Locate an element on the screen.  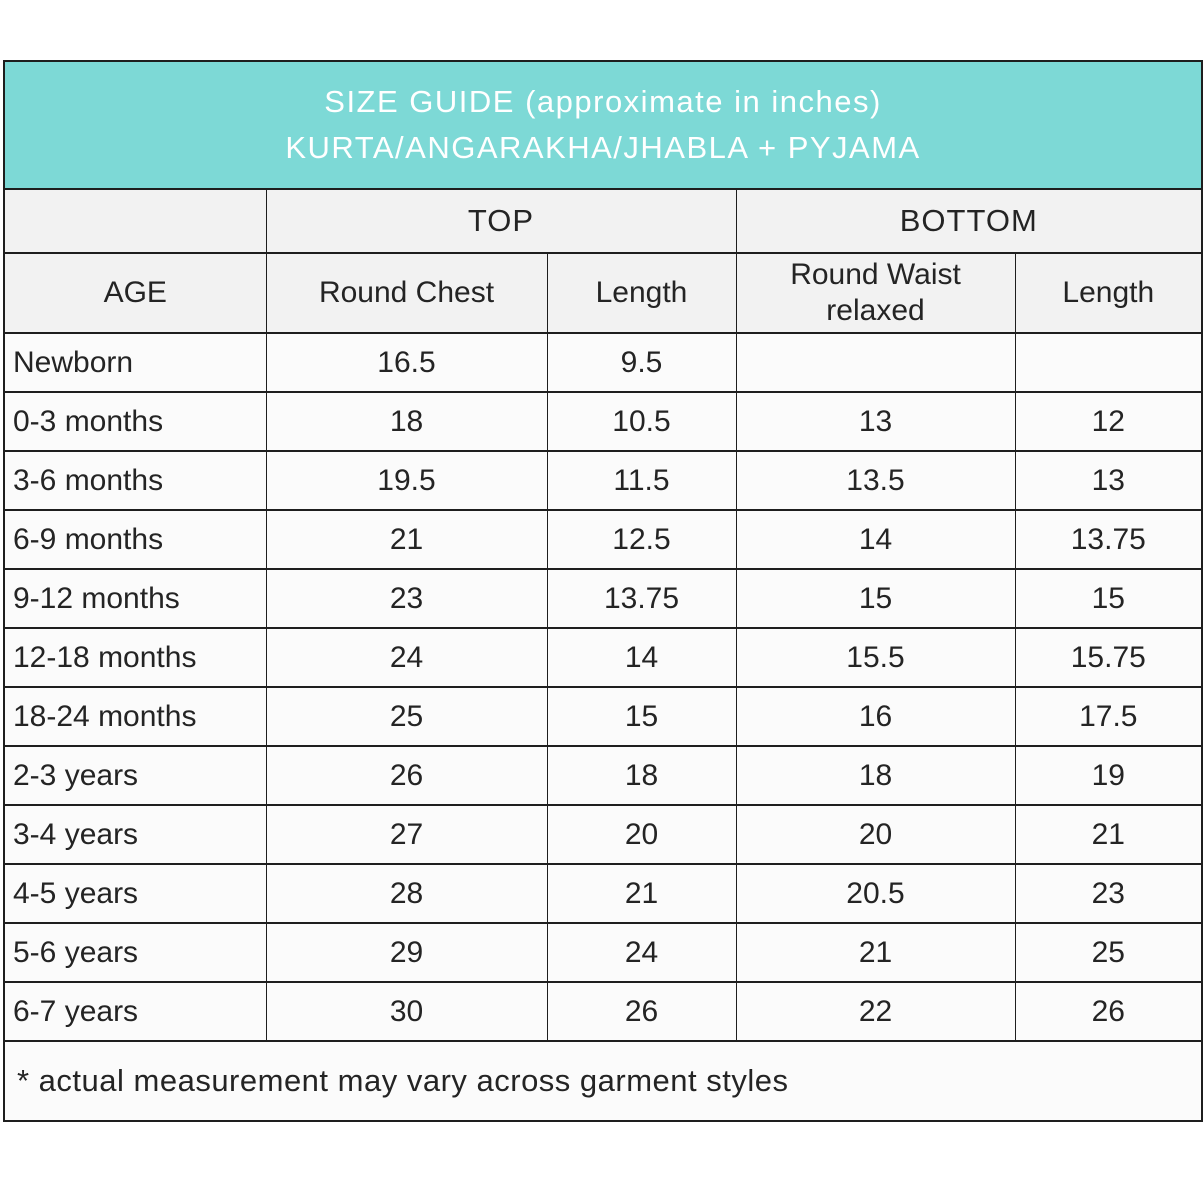
age-cell: 3-4 years is located at coordinates (135, 834).